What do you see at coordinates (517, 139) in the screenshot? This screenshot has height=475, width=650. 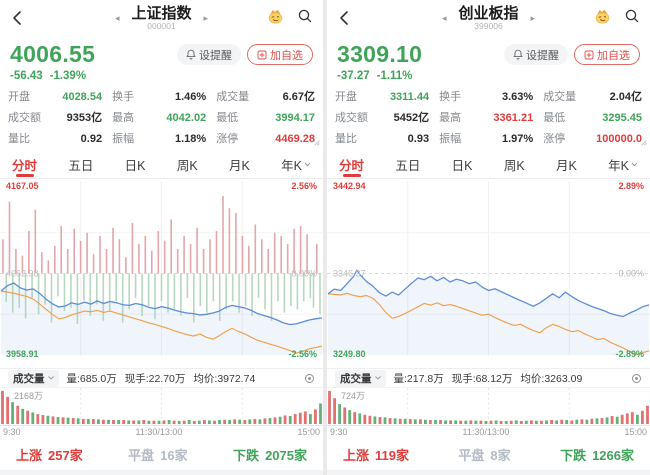 I see `stat-value: 1.97%` at bounding box center [517, 139].